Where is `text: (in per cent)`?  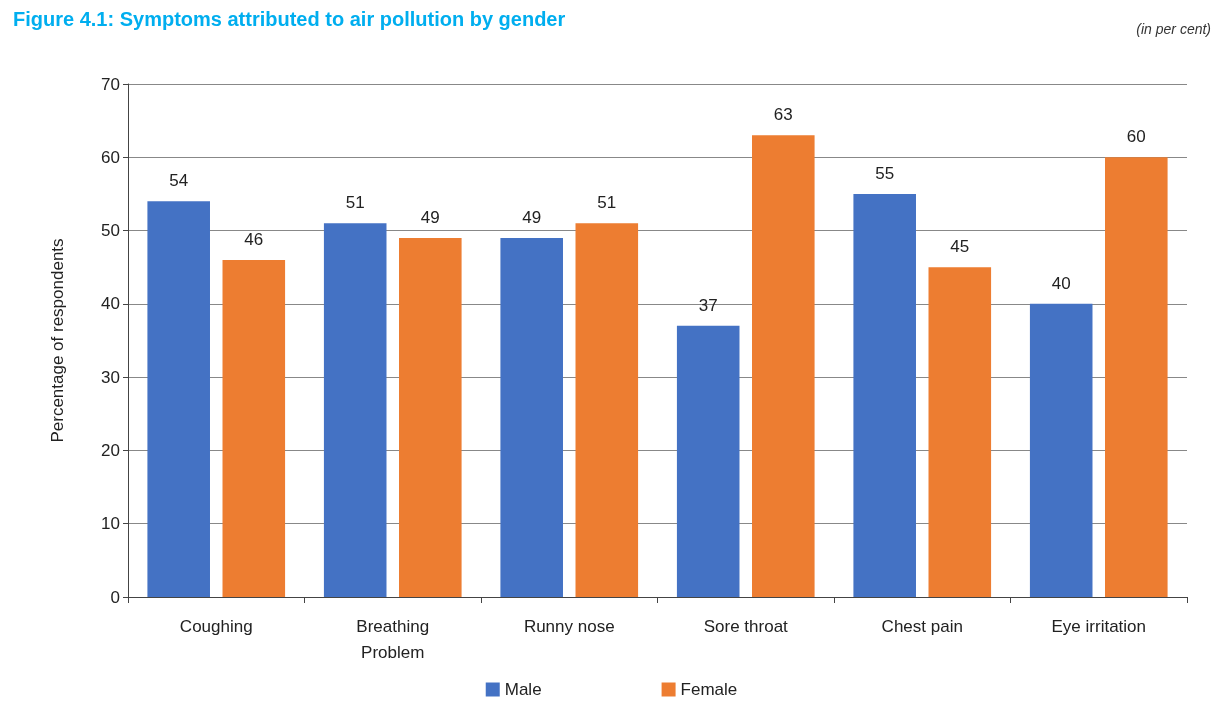 text: (in per cent) is located at coordinates (1174, 29).